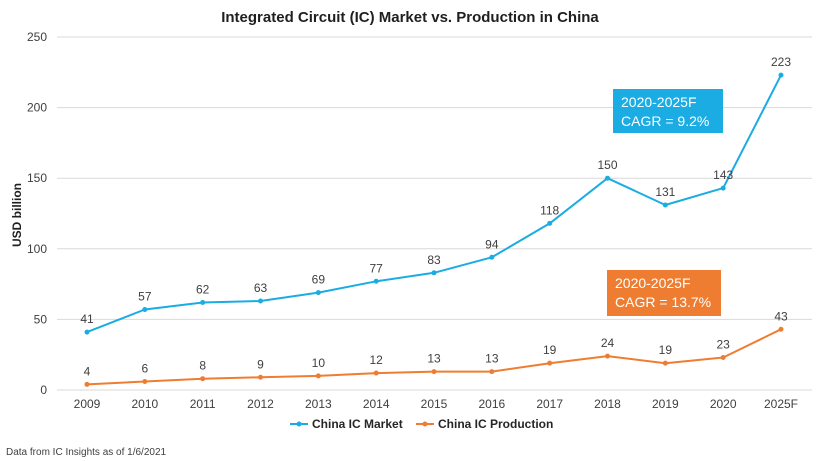 This screenshot has height=461, width=820. I want to click on cagr-callout: 2020-2025F CAGR = 9.2%, so click(668, 111).